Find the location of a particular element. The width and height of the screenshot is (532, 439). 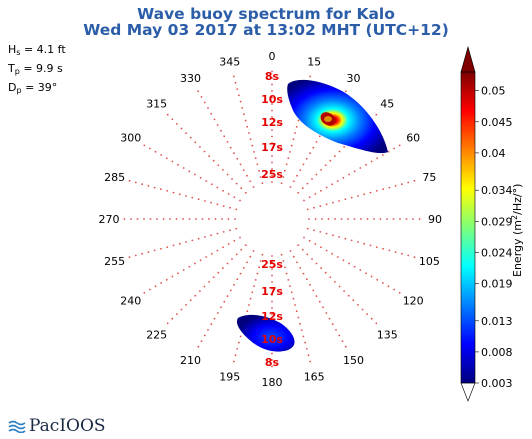

colorbar-tick-label: 0.019 is located at coordinates (497, 284).